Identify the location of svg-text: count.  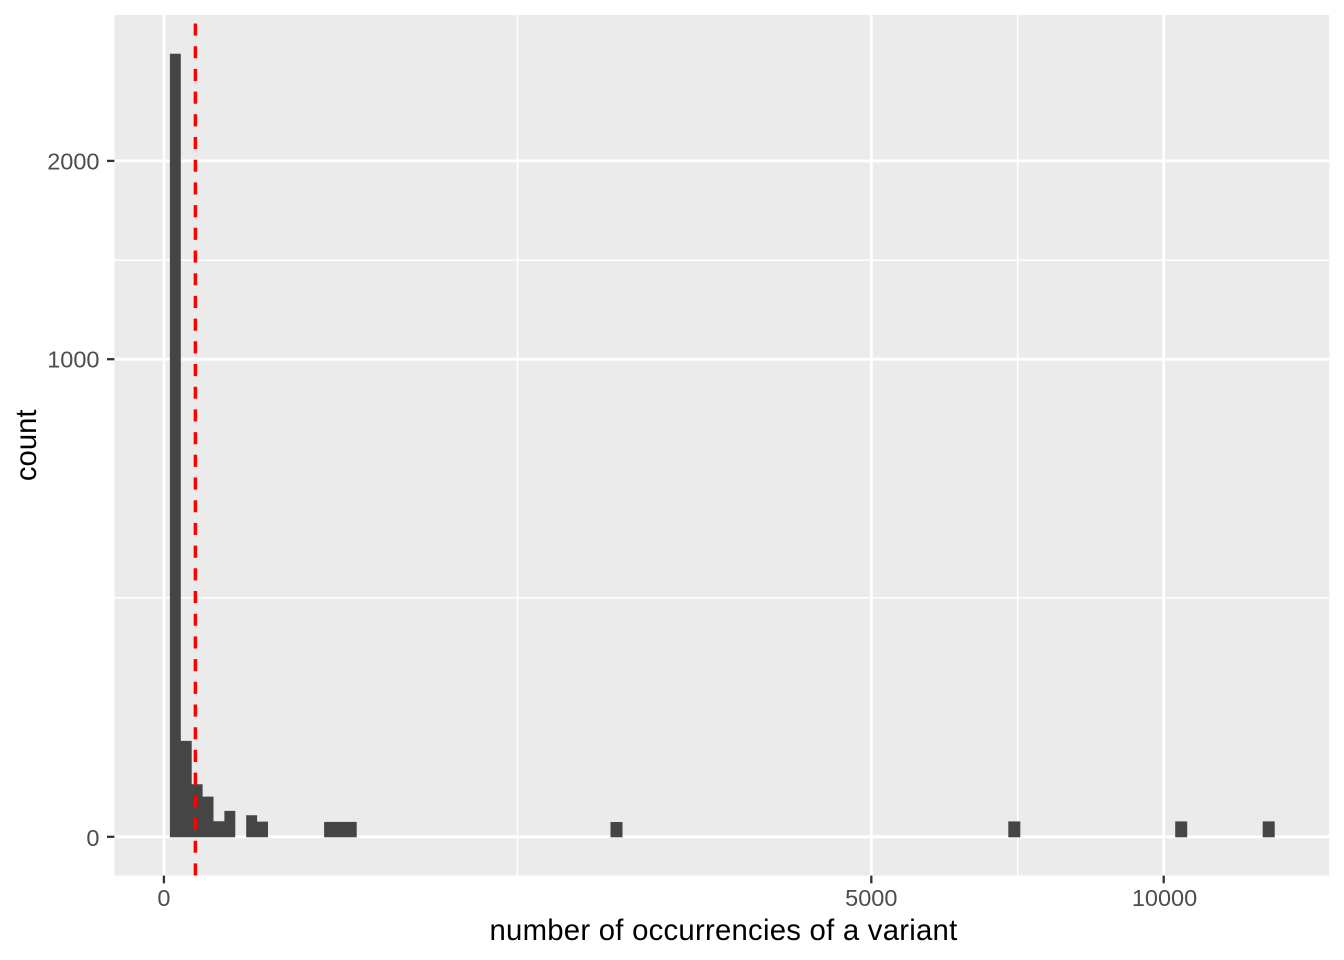
(26, 445).